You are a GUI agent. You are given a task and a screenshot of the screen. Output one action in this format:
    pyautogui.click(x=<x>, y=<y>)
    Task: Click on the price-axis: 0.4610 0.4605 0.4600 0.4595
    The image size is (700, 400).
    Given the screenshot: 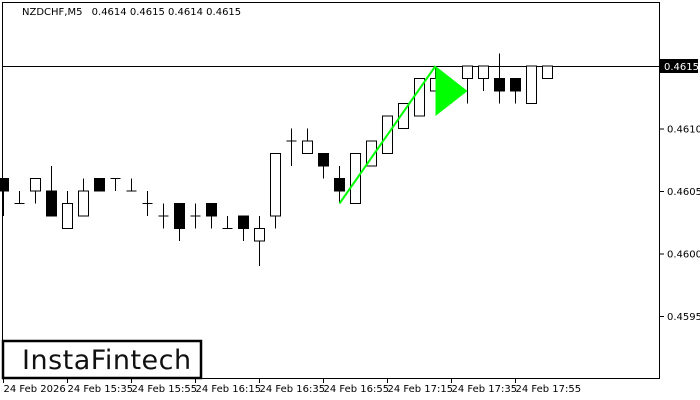 What is the action you would take?
    pyautogui.click(x=680, y=194)
    